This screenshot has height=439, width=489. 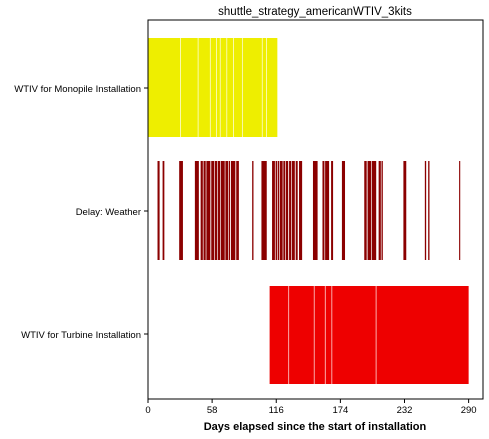 I want to click on y-tick-label: Delay: Weather, so click(x=108, y=212).